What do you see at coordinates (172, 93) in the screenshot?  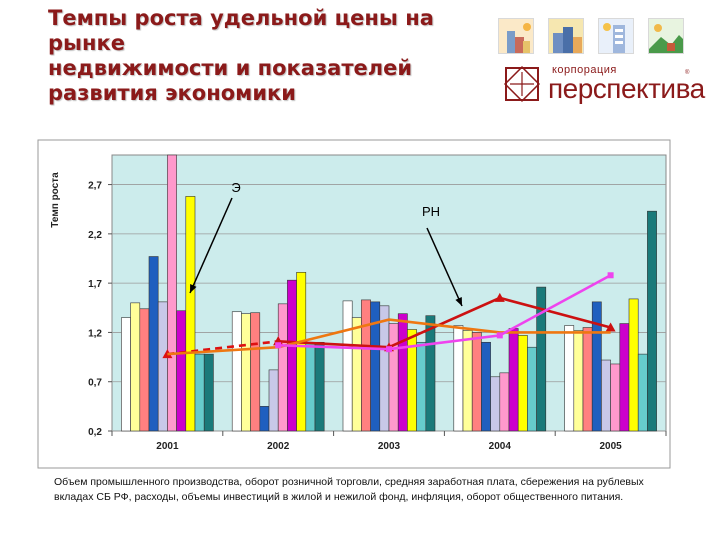 I see `title-line-4: развития экономики` at bounding box center [172, 93].